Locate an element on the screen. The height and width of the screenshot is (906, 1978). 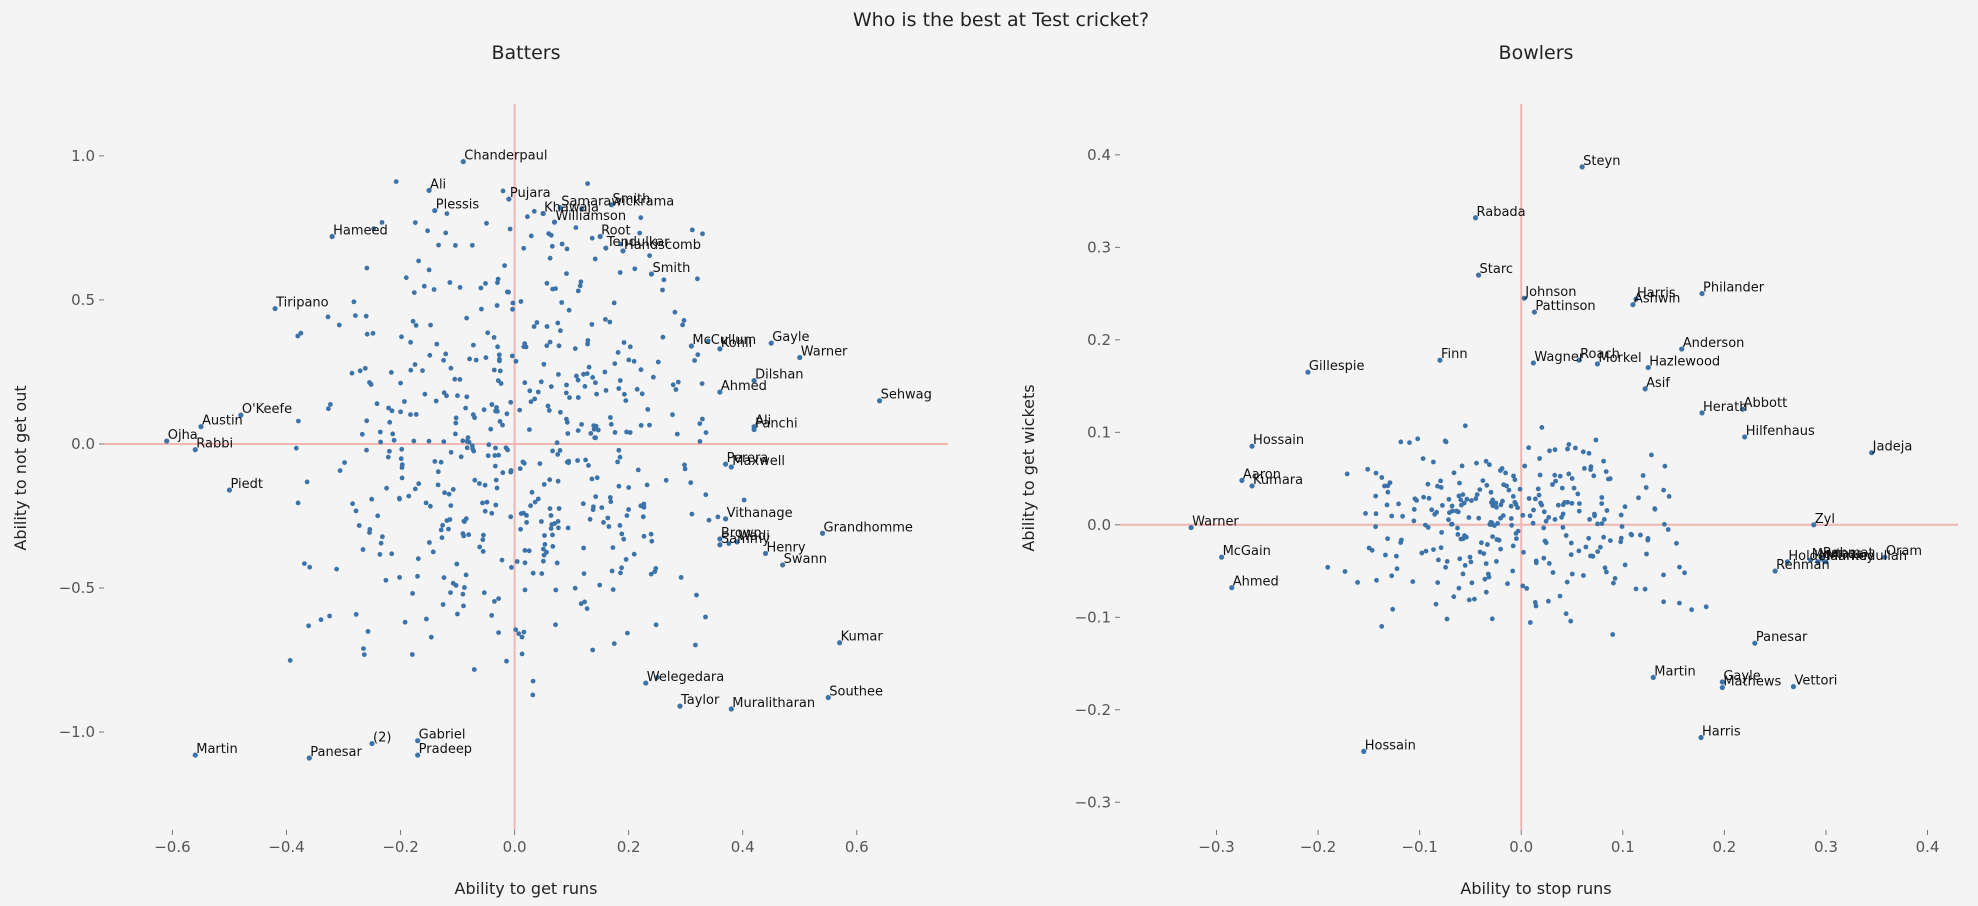
point-label: Sammy is located at coordinates (746, 539).